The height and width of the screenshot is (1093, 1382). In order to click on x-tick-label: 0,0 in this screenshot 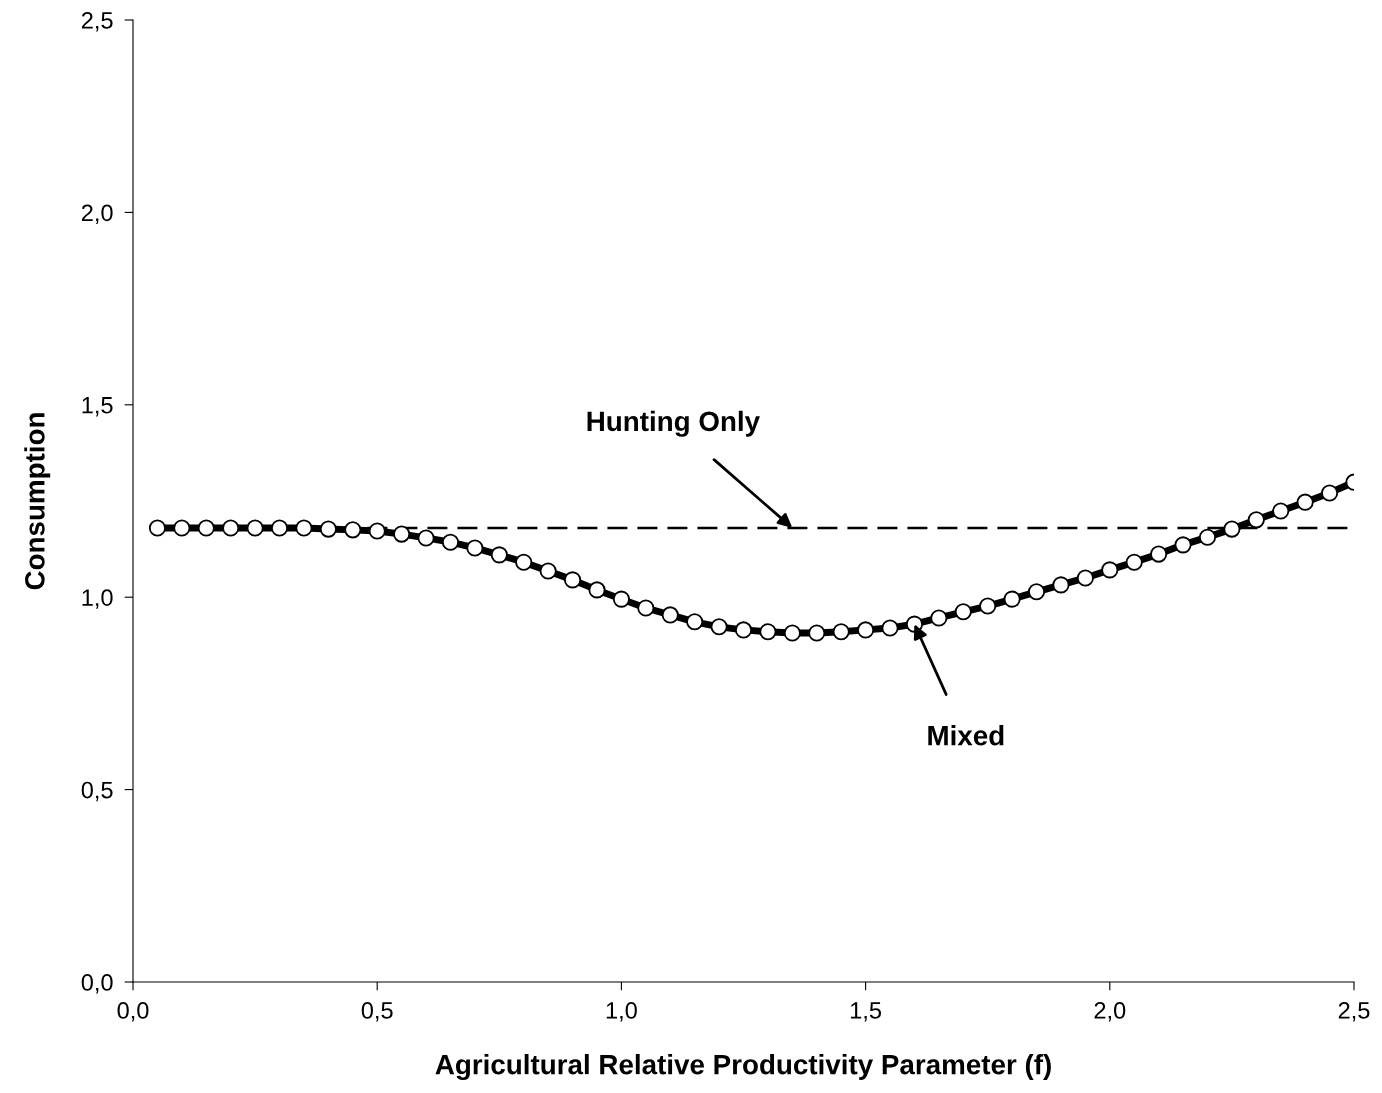, I will do `click(133, 1012)`.